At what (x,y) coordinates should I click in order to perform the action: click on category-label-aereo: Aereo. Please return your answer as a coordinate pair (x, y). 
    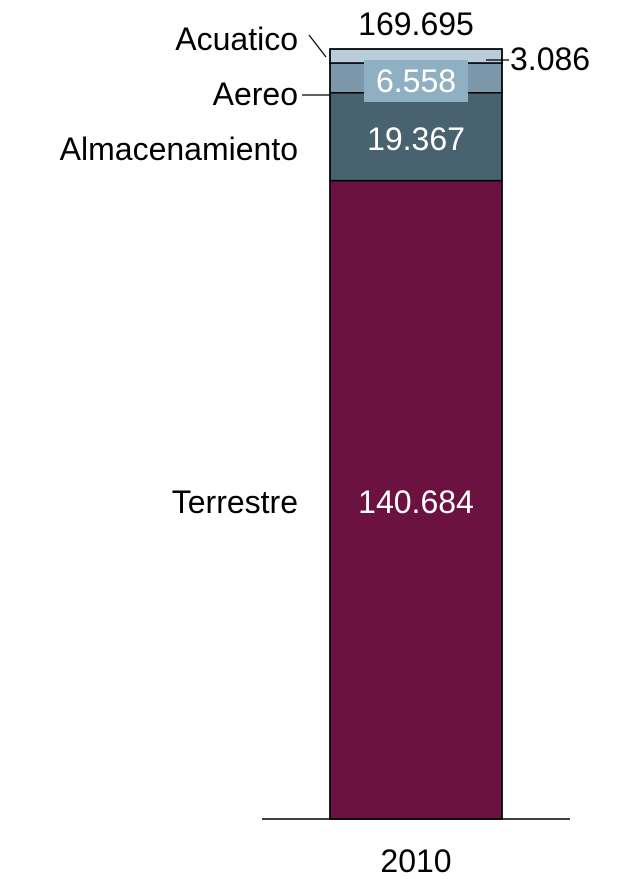
    Looking at the image, I should click on (255, 94).